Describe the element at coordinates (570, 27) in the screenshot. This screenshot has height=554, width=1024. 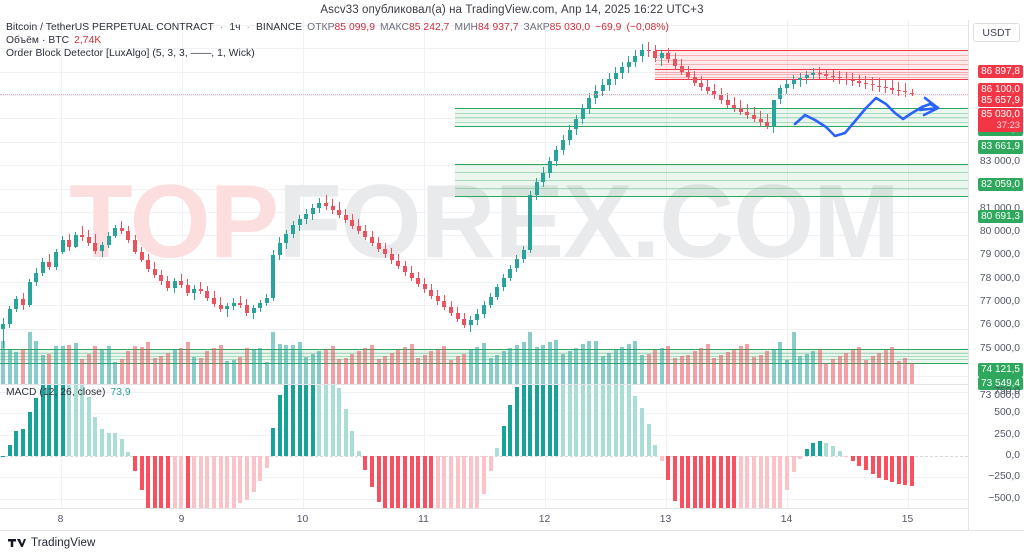
I see `legend-close-value: 85 030,0` at that location.